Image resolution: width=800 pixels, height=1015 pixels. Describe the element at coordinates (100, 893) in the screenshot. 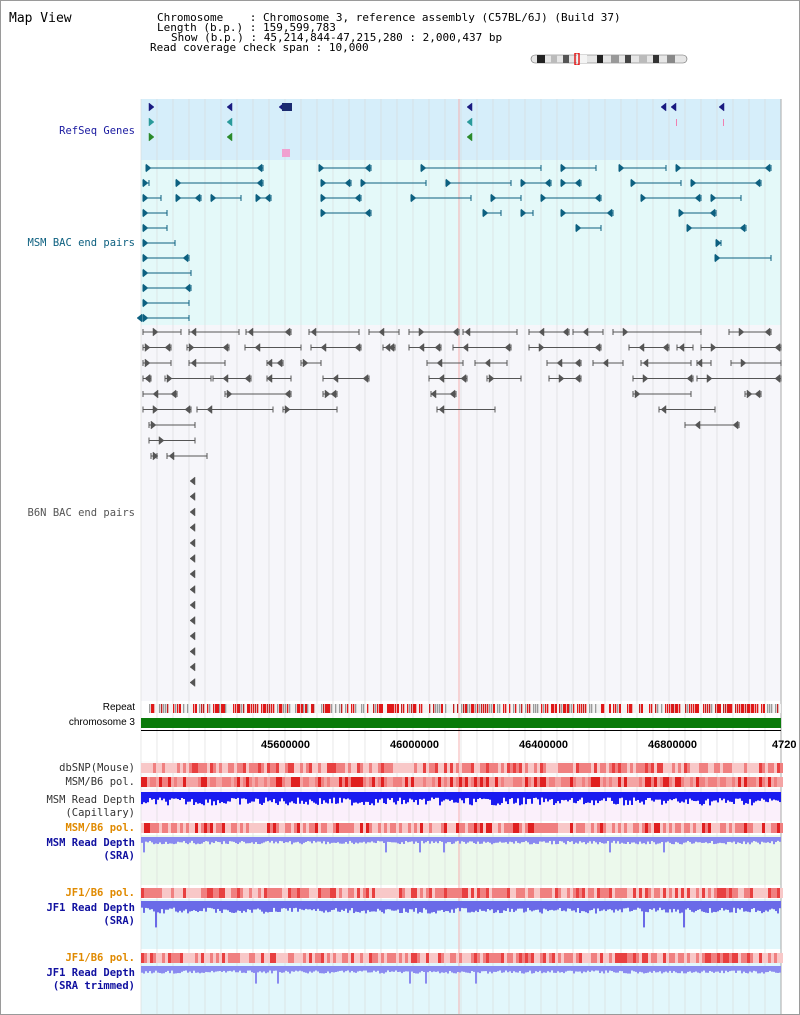

I see `track-label-jf1-b6-pol: JF1/B6 pol.` at that location.